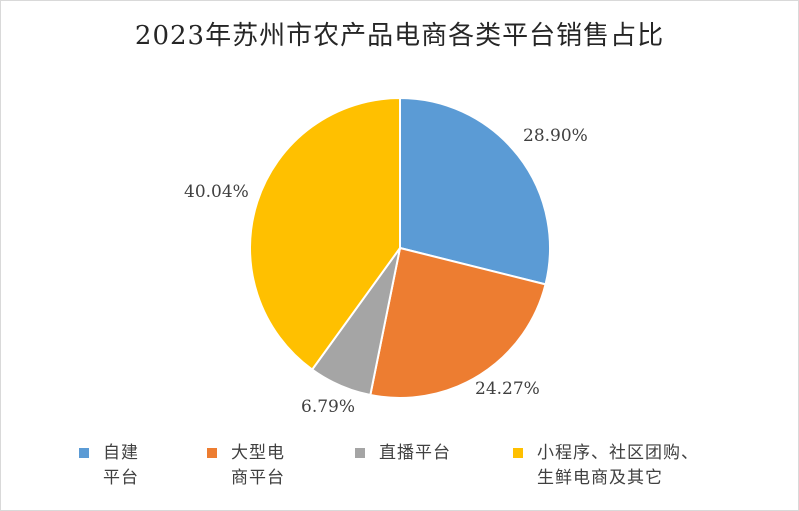  What do you see at coordinates (507, 389) in the screenshot?
I see `slice-data-label: 24.27%` at bounding box center [507, 389].